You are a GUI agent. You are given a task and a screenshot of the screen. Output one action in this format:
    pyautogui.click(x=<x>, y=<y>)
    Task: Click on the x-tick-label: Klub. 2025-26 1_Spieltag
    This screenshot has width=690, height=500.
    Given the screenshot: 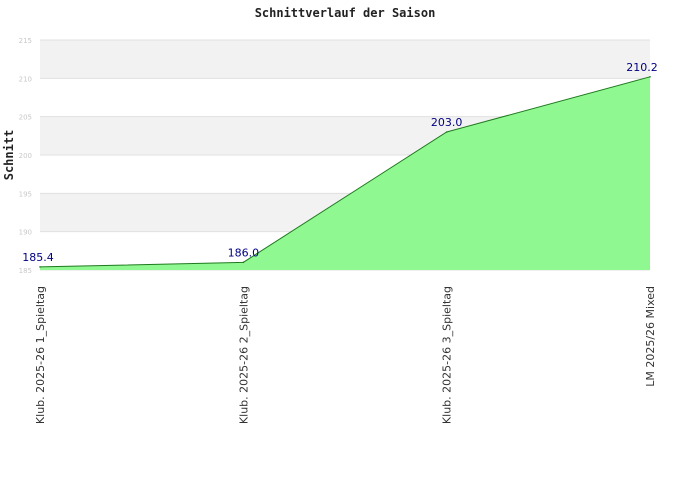 What is the action you would take?
    pyautogui.click(x=40, y=355)
    